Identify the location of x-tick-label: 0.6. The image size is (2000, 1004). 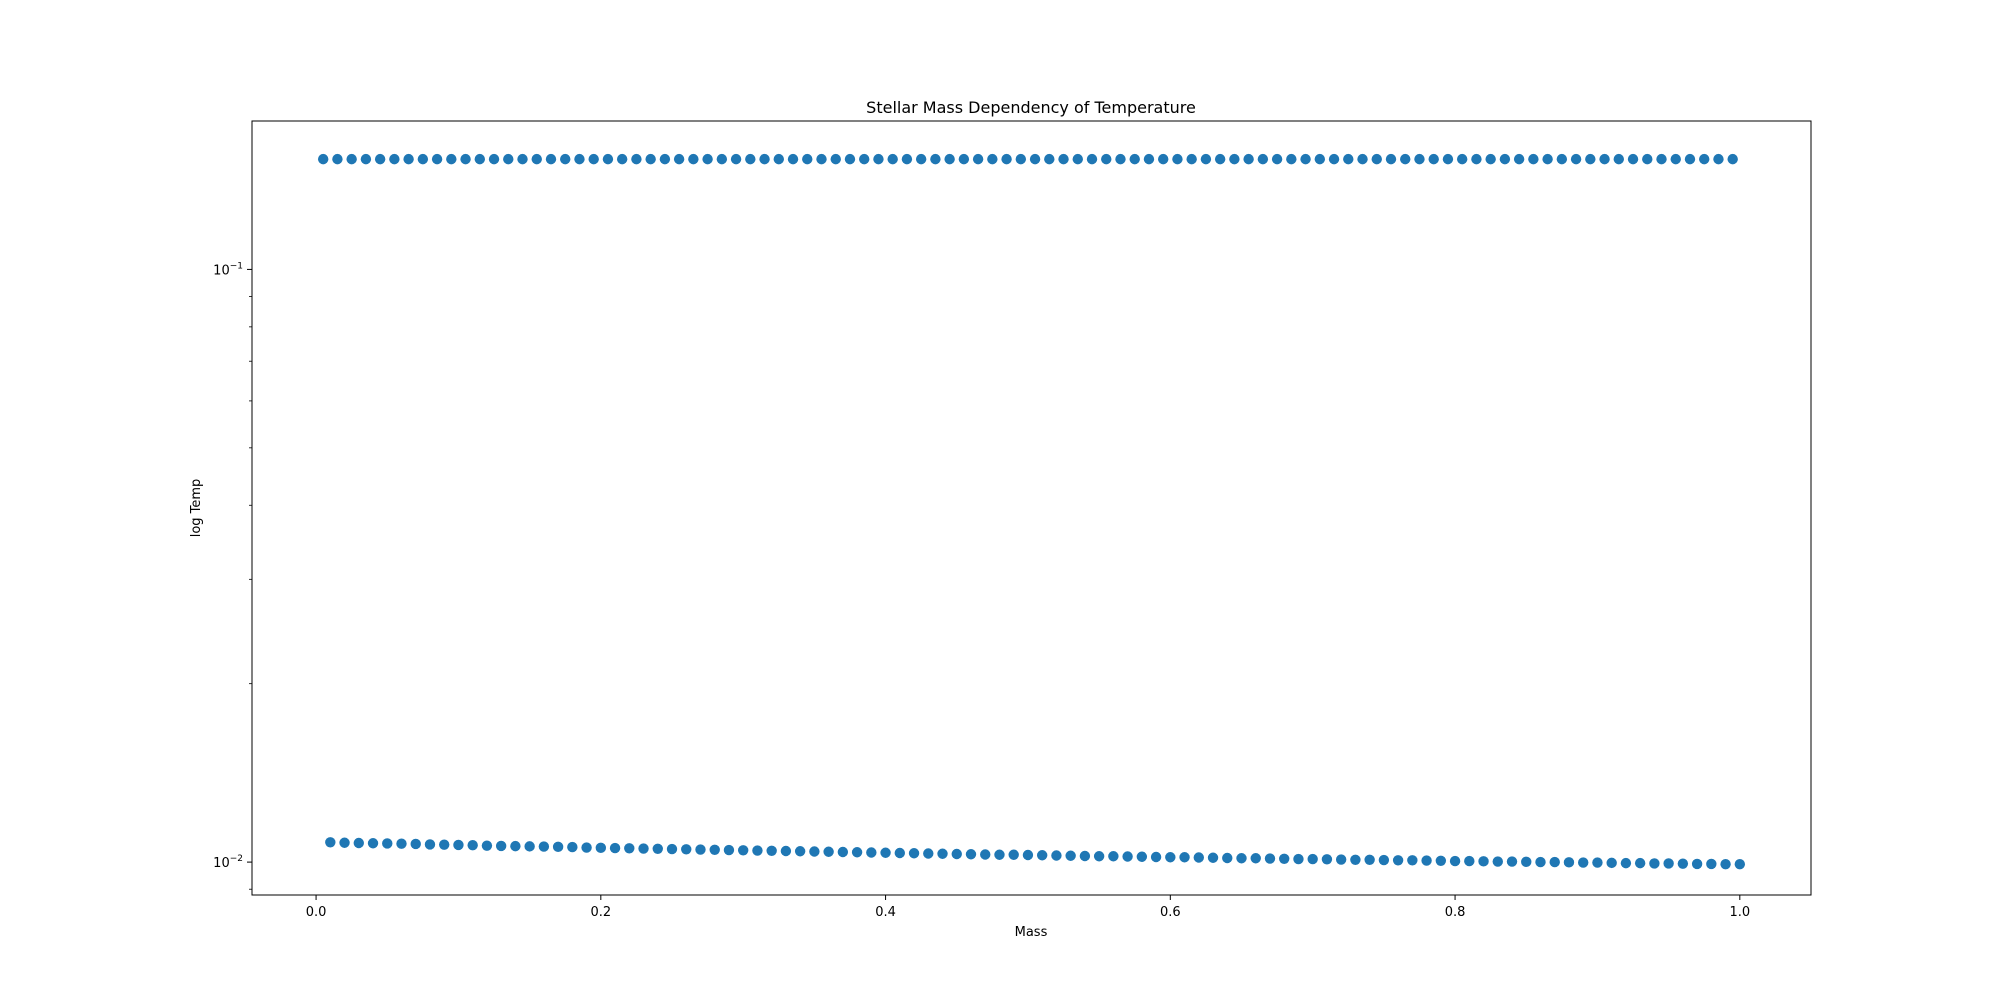
(1170, 912).